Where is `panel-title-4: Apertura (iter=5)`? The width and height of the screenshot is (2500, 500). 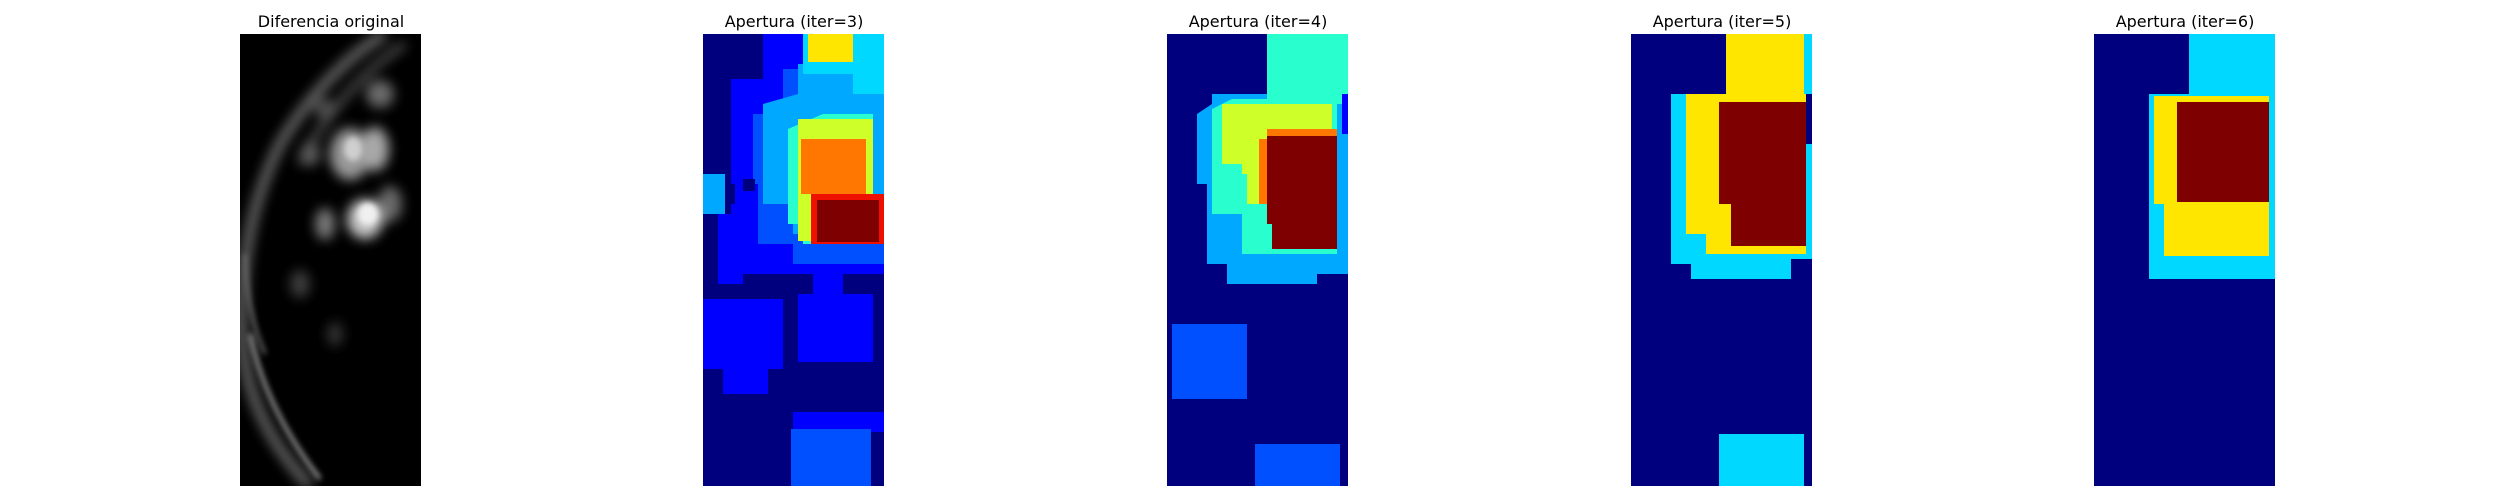
panel-title-4: Apertura (iter=5) is located at coordinates (1722, 21).